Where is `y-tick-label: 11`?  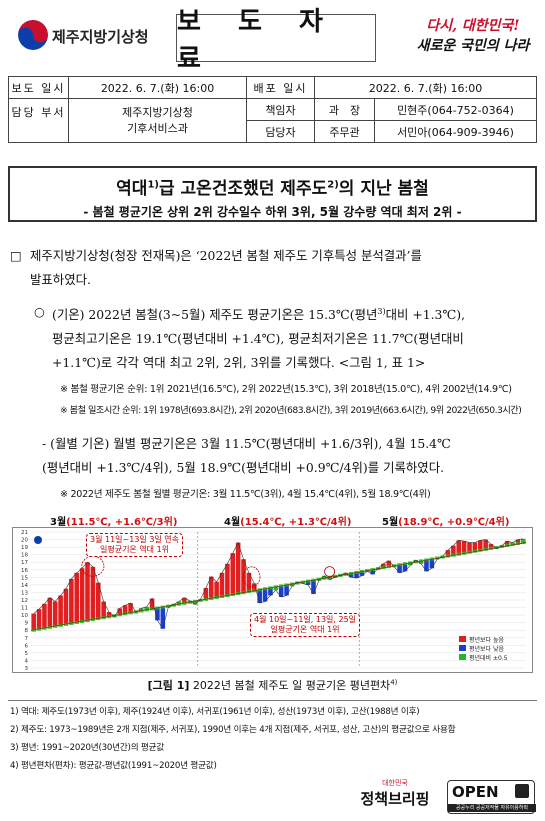 y-tick-label: 11 is located at coordinates (24, 609).